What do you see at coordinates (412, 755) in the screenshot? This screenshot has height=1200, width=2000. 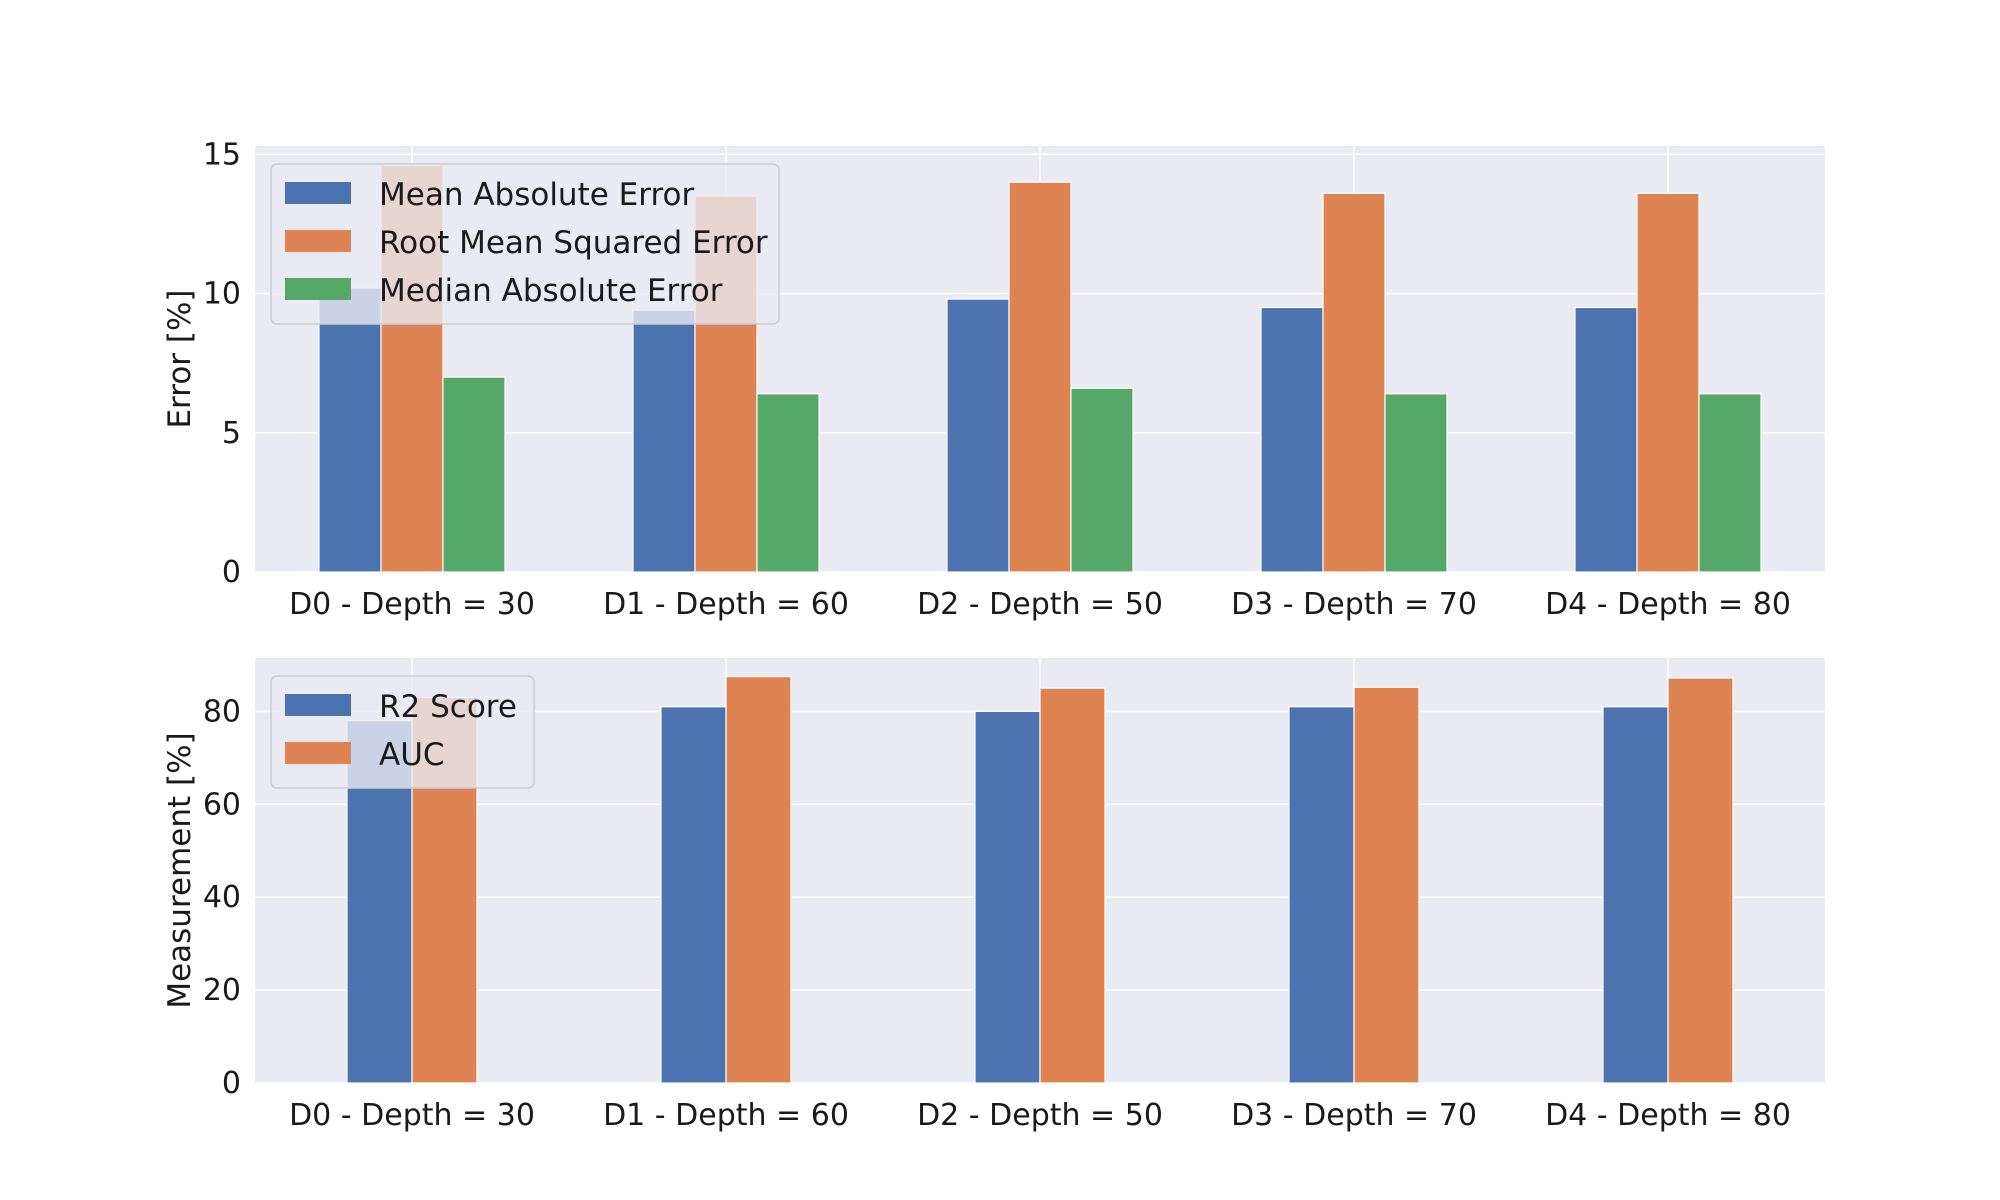 I see `legend-label: AUC` at bounding box center [412, 755].